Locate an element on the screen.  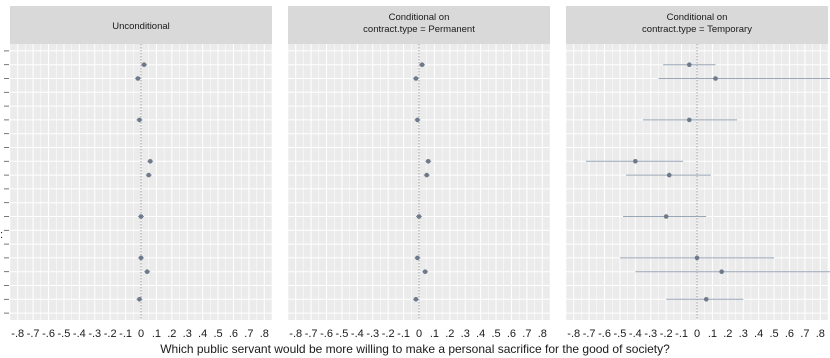
facet-title: Unconditional is located at coordinates (141, 26).